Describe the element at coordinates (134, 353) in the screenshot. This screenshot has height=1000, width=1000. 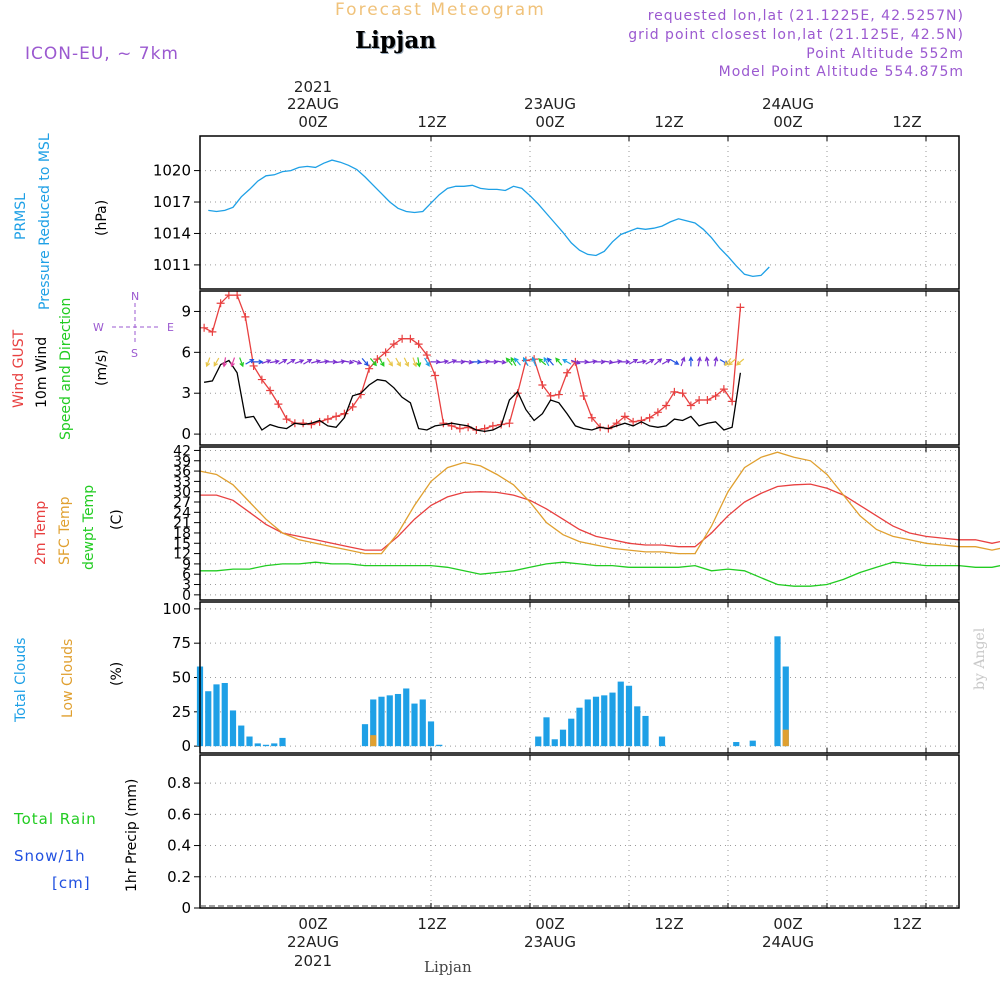
I see `compass-s: S` at that location.